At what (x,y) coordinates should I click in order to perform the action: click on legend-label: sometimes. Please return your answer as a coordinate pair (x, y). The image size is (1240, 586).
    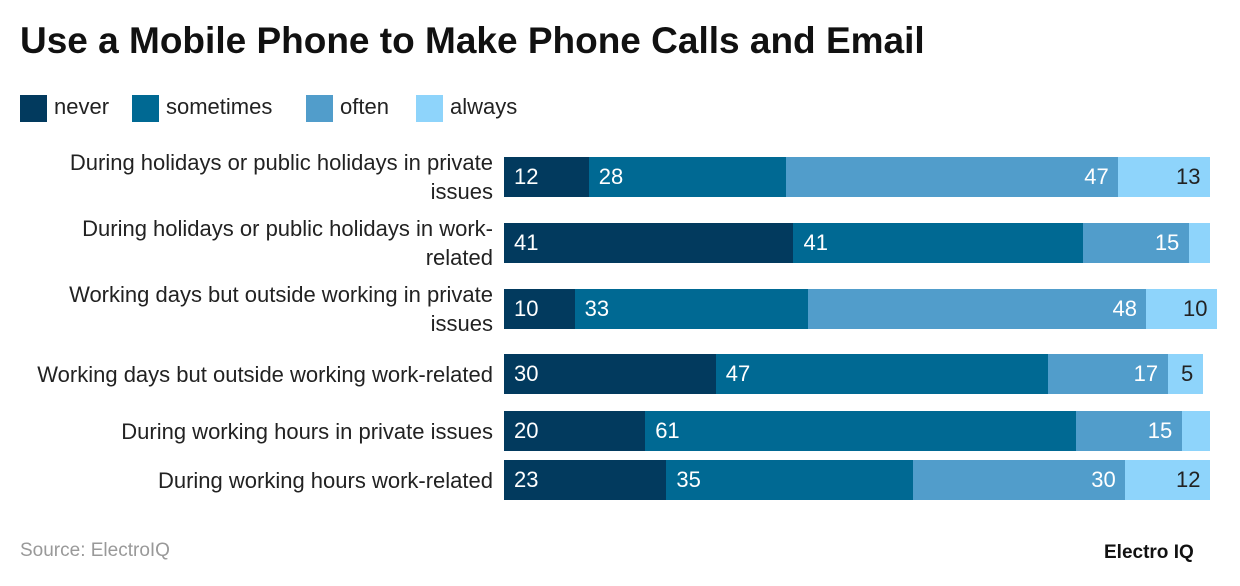
    Looking at the image, I should click on (219, 106).